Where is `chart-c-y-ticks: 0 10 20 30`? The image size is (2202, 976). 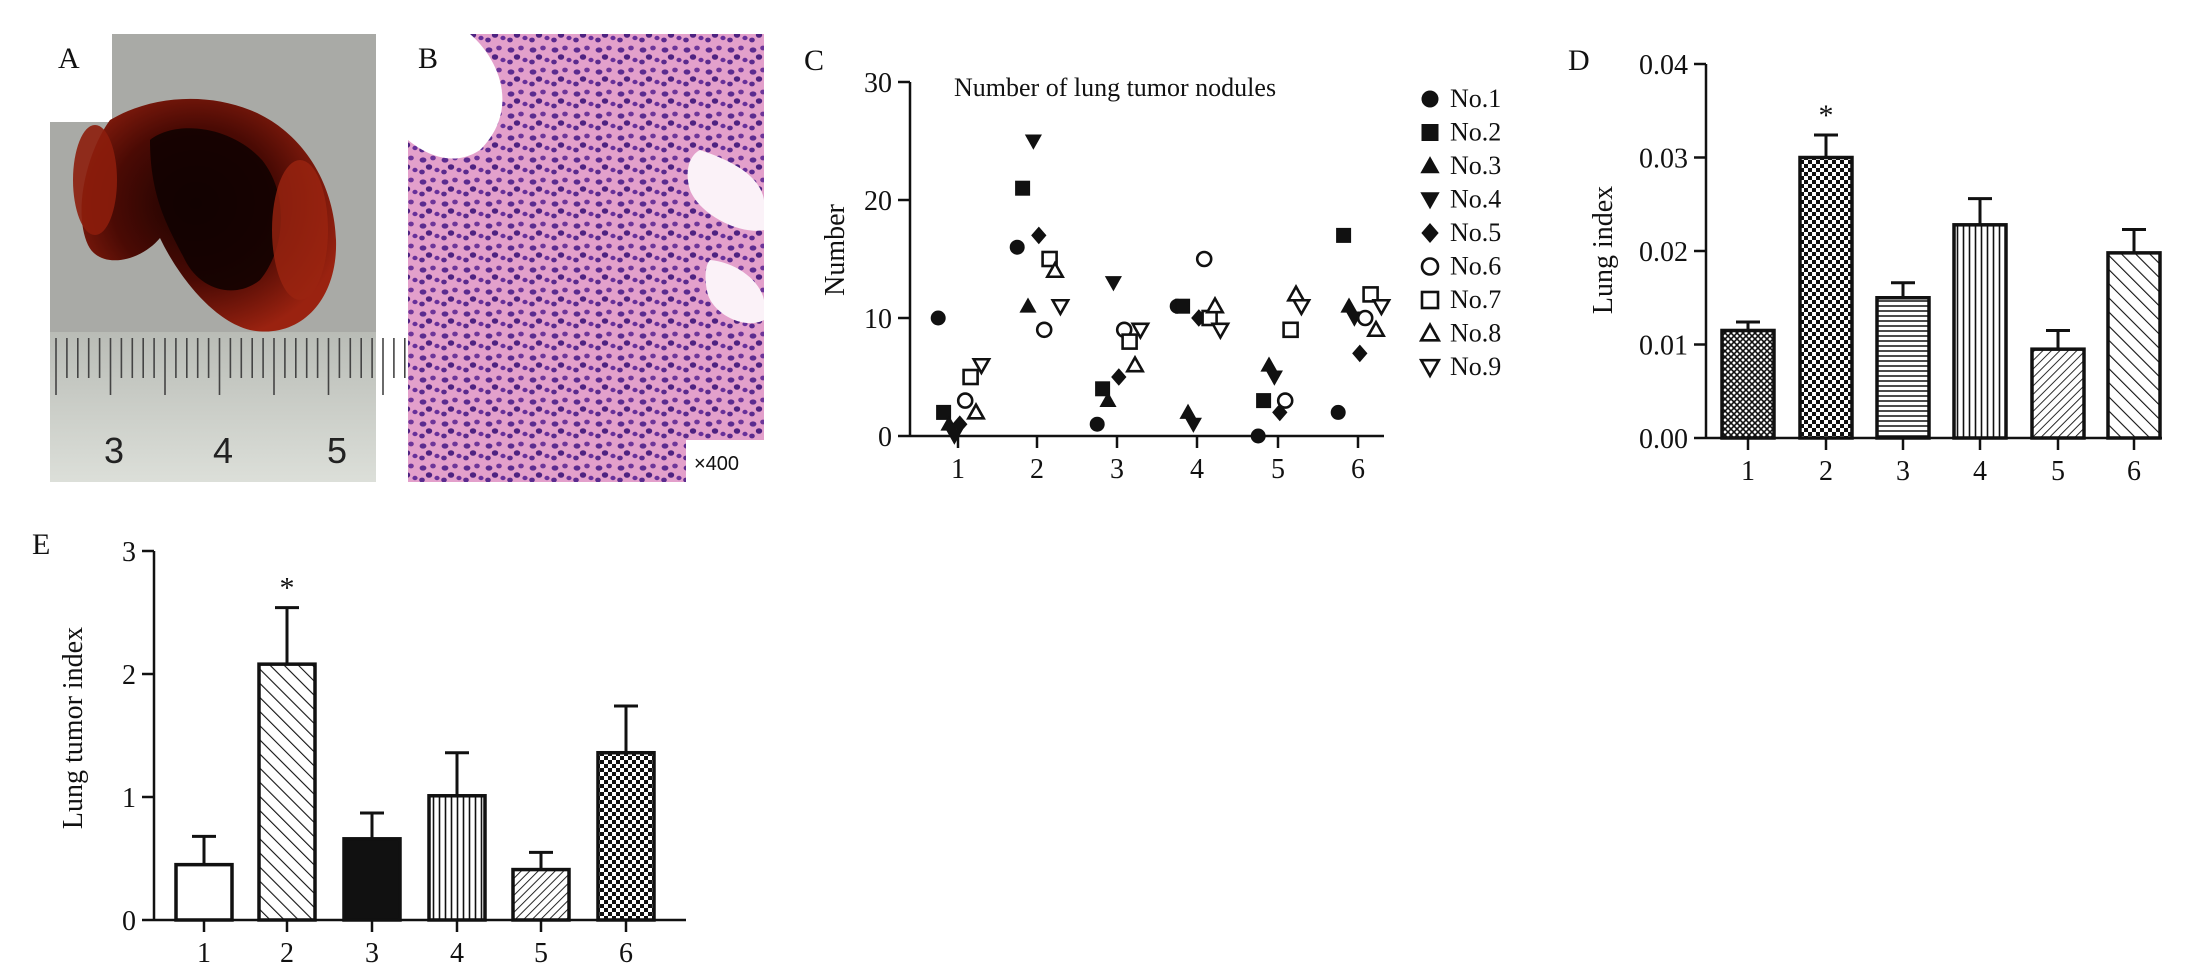
chart-c-y-ticks: 0 10 20 30 is located at coordinates (887, 260).